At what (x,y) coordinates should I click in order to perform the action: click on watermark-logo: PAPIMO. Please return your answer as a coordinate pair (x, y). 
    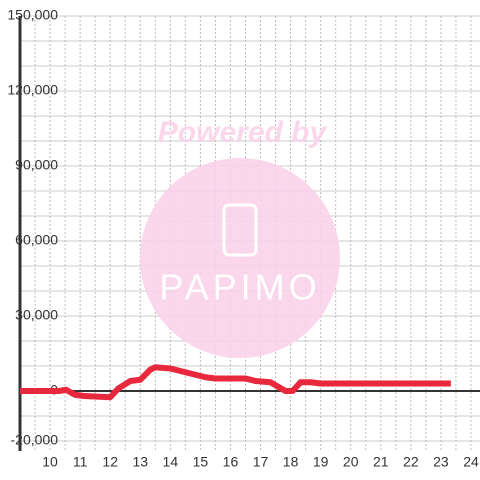
    Looking at the image, I should click on (239, 287).